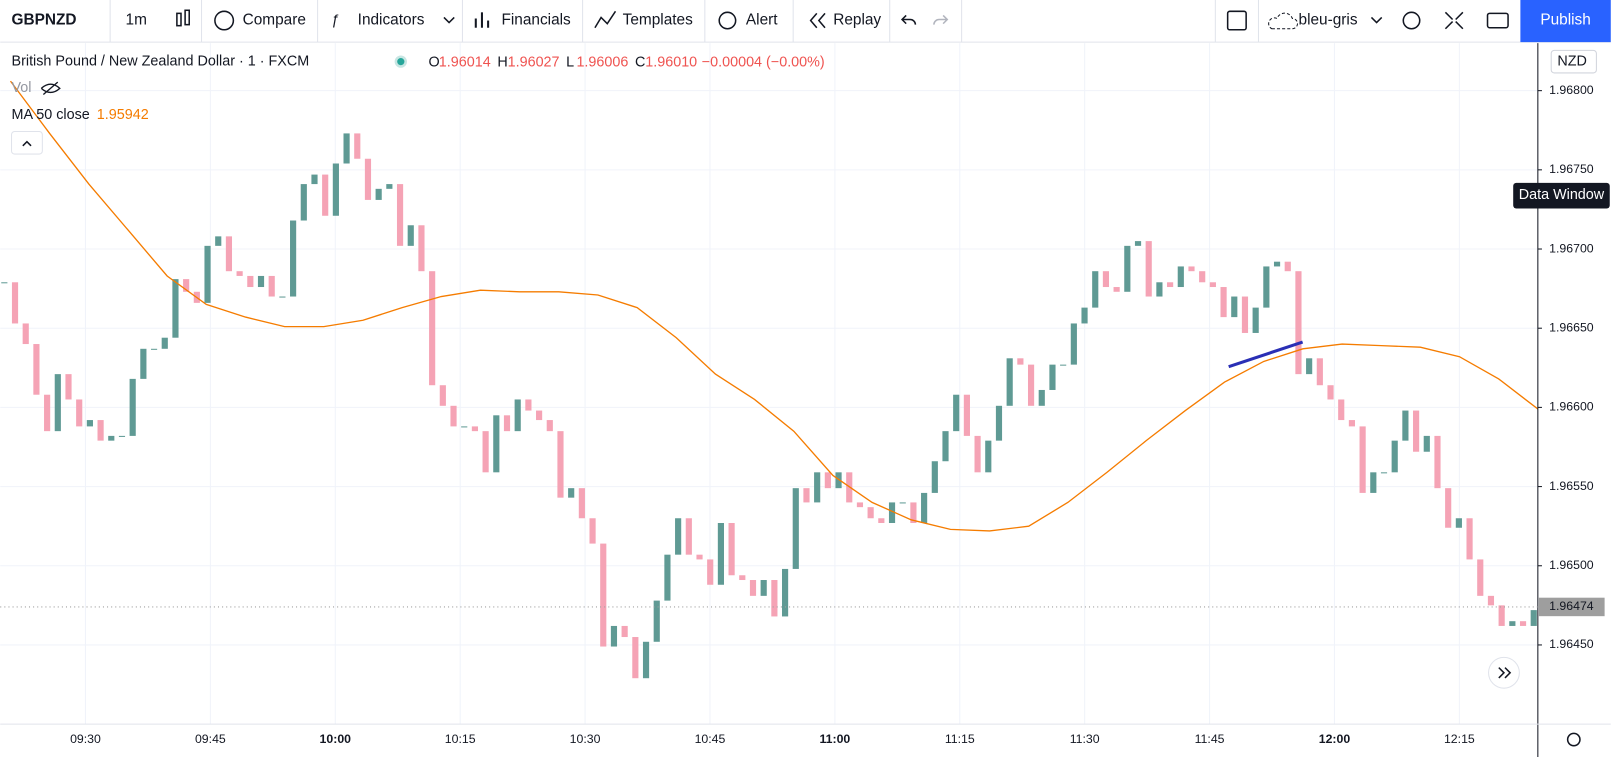 The width and height of the screenshot is (1611, 757). What do you see at coordinates (136, 20) in the screenshot?
I see `interval-button: 1m` at bounding box center [136, 20].